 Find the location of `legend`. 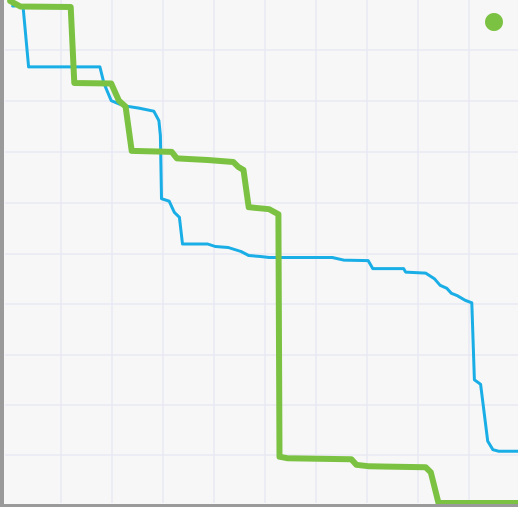

legend is located at coordinates (494, 22).